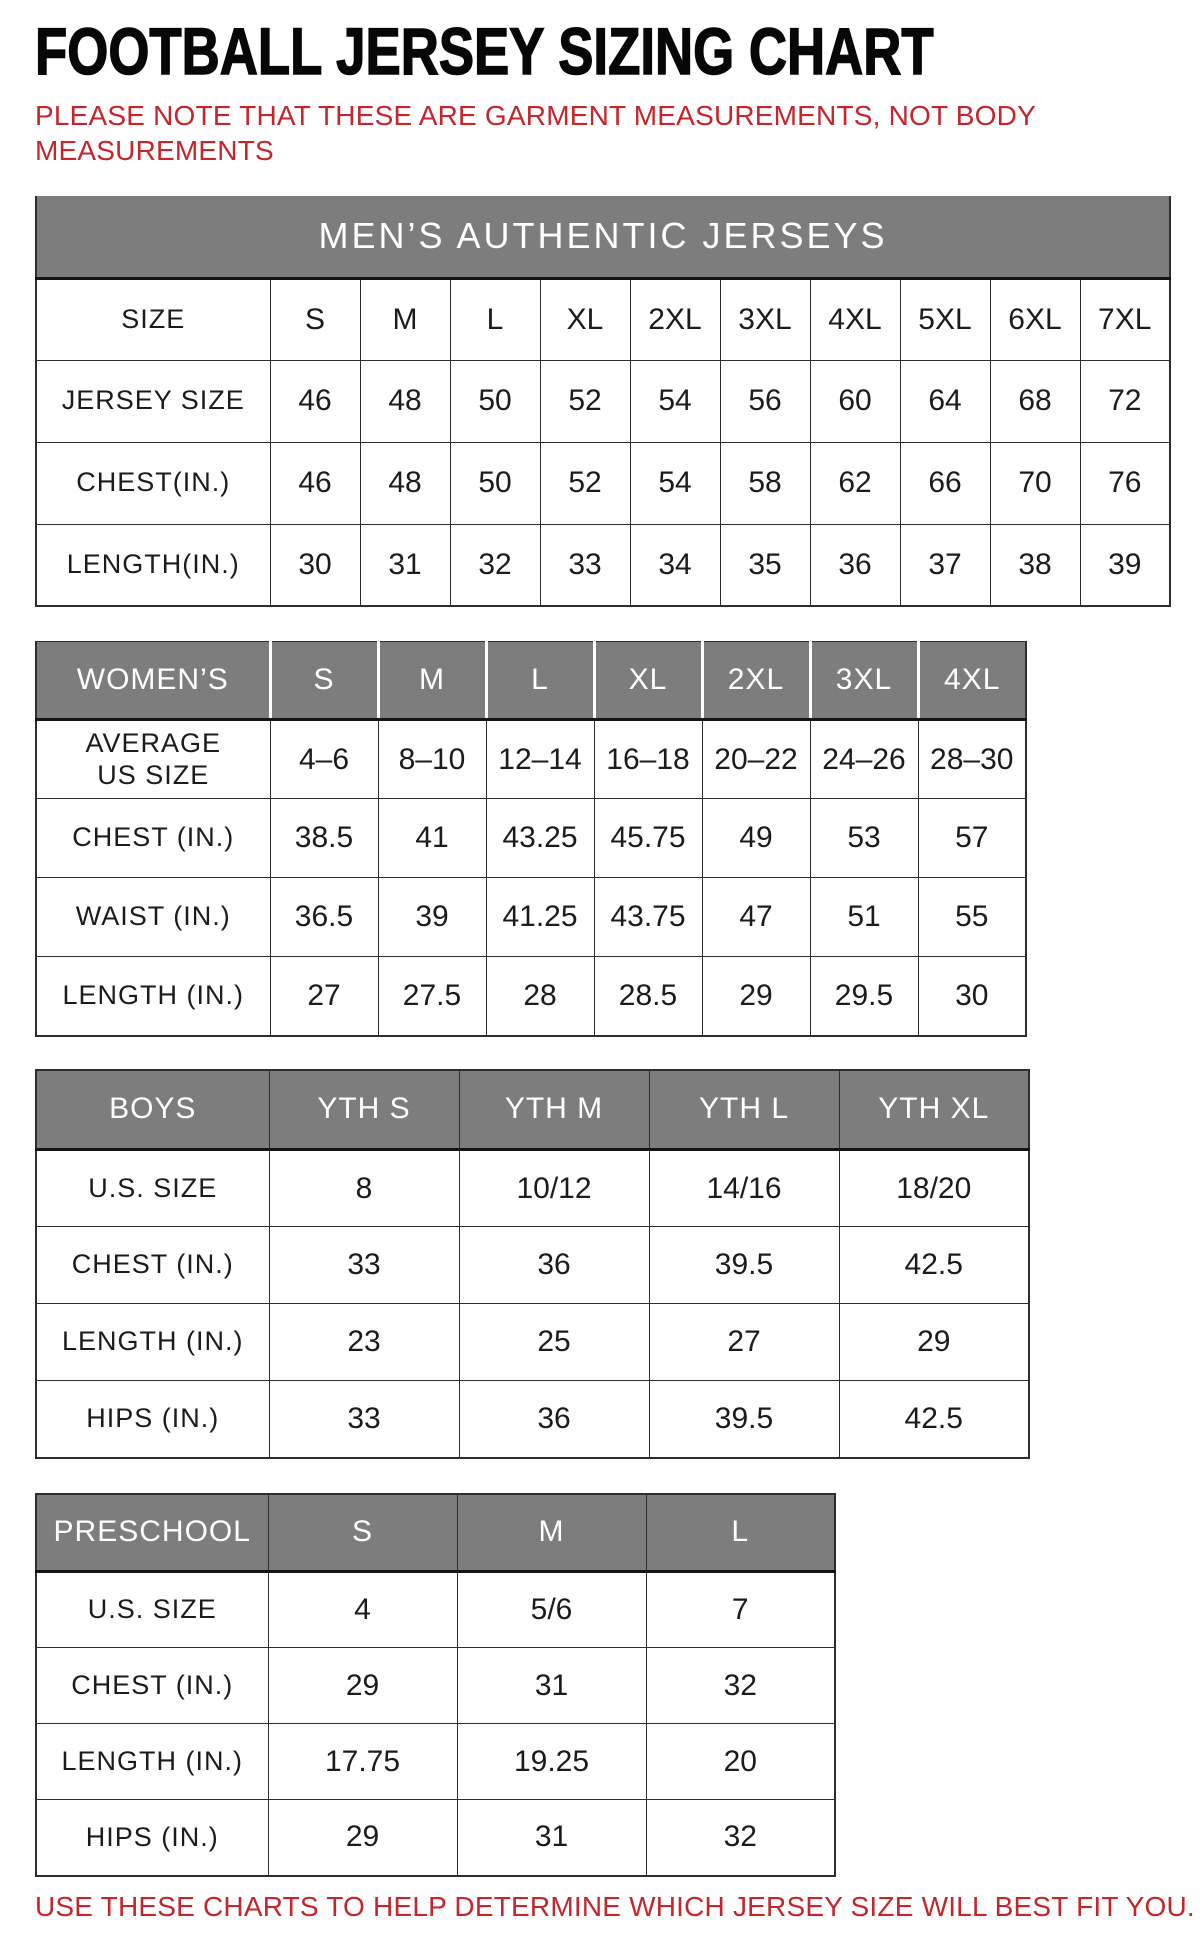 Image resolution: width=1200 pixels, height=1942 pixels. Describe the element at coordinates (153, 759) in the screenshot. I see `row-label: AVERAGE US SIZE` at that location.